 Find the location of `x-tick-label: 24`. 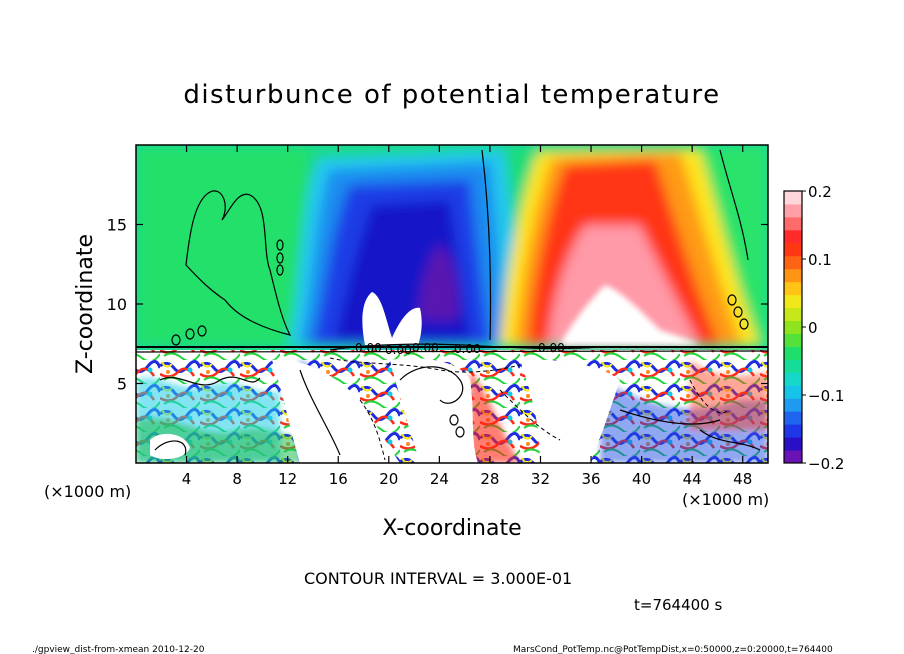

x-tick-label: 24 is located at coordinates (439, 479).